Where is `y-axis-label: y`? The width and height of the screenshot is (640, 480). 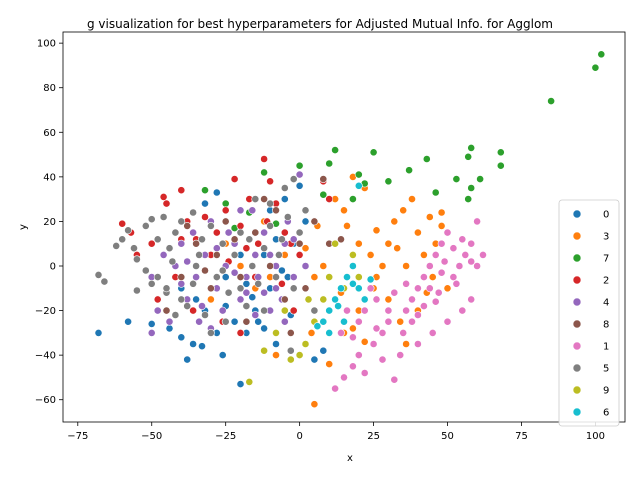 y-axis-label: y is located at coordinates (23, 227).